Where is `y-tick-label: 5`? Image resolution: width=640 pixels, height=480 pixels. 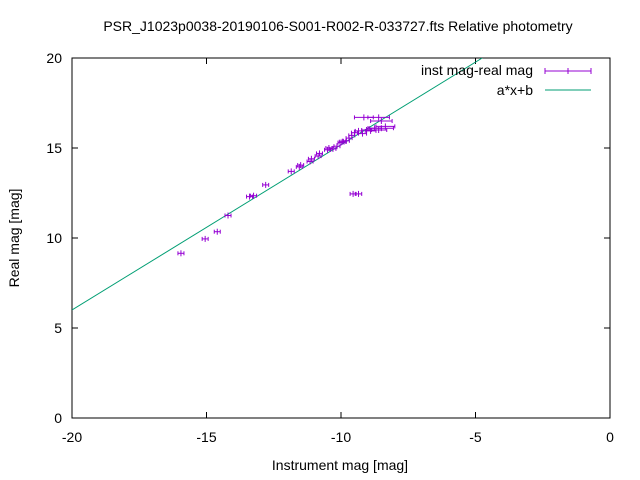 y-tick-label: 5 is located at coordinates (58, 328).